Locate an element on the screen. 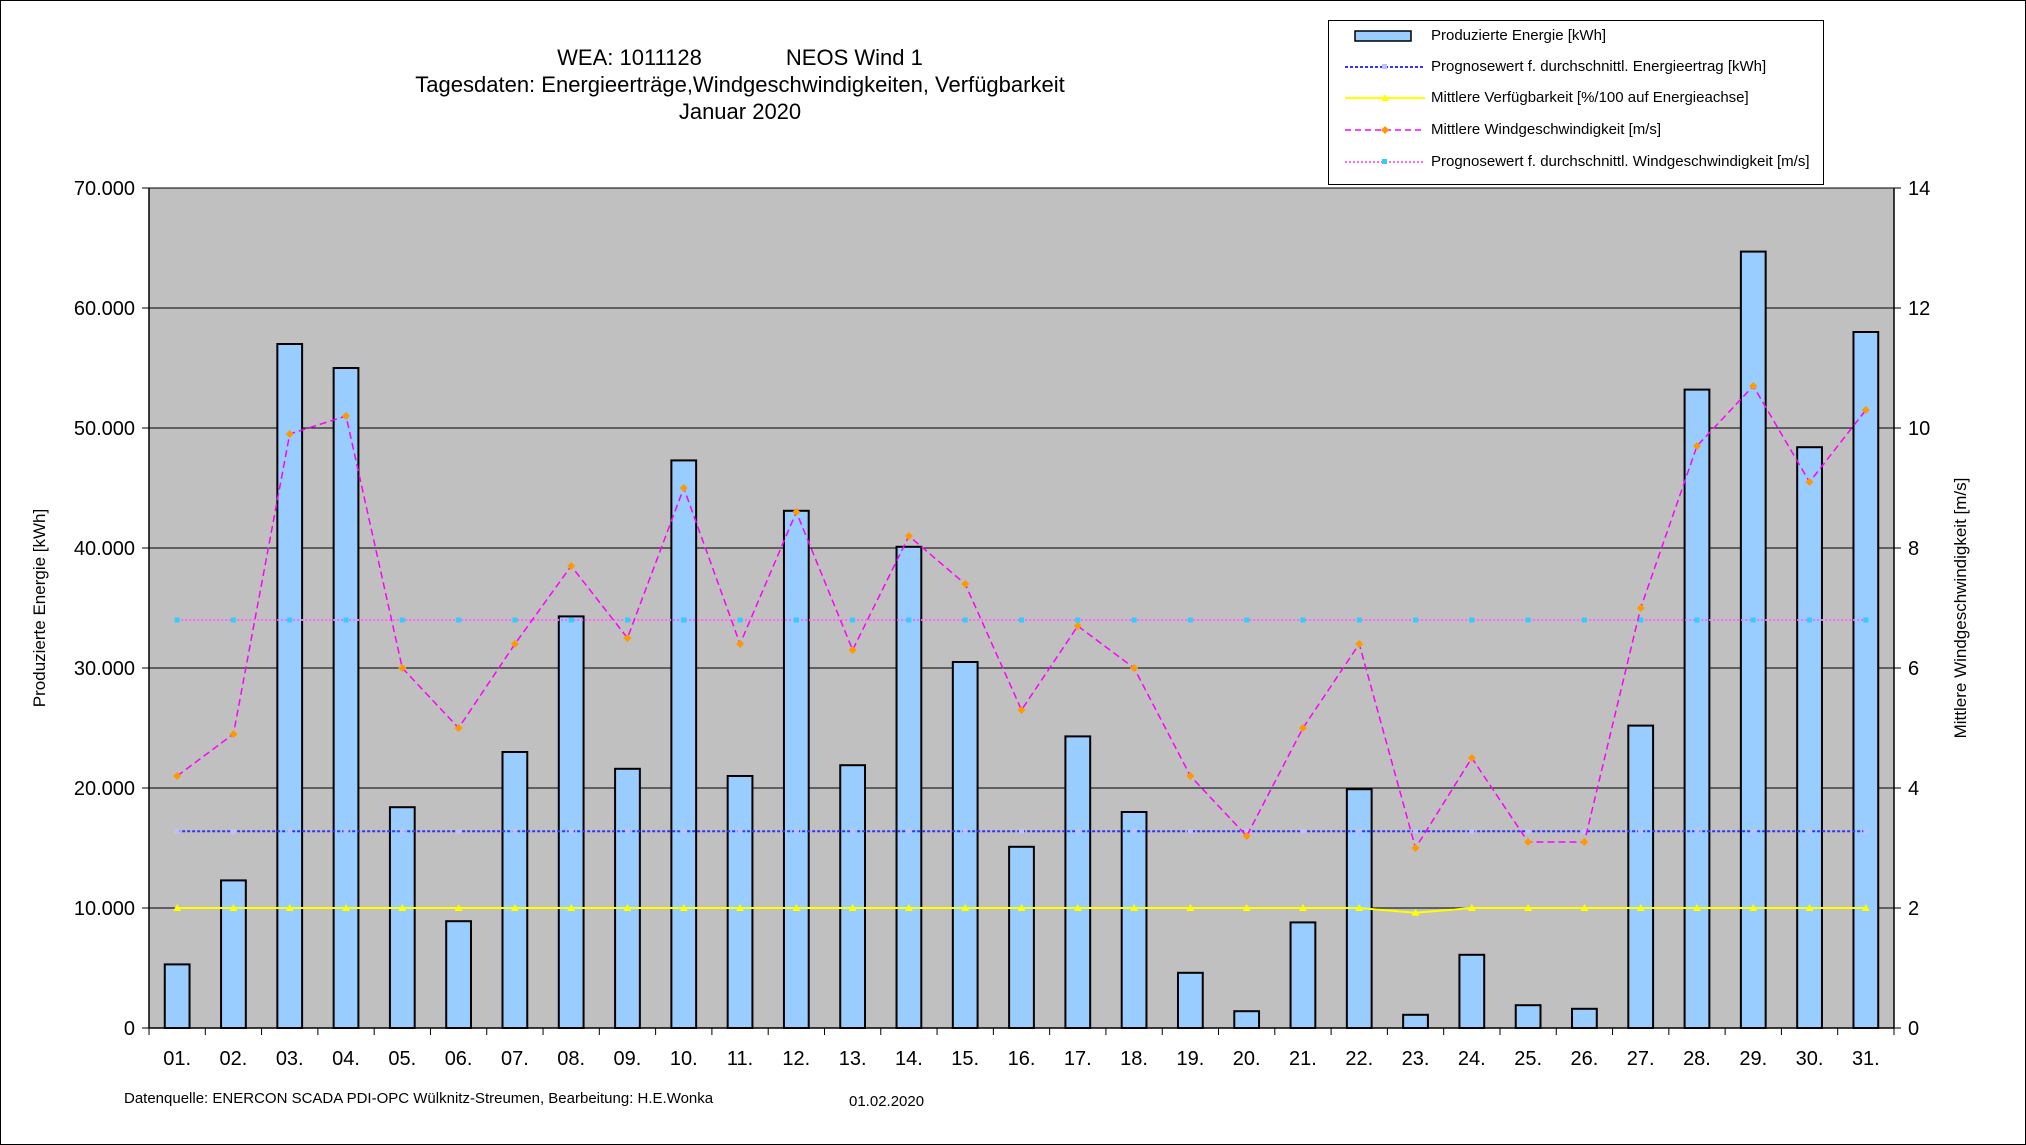 Image resolution: width=2026 pixels, height=1145 pixels. y-right-tick-label: 4 is located at coordinates (1913, 789).